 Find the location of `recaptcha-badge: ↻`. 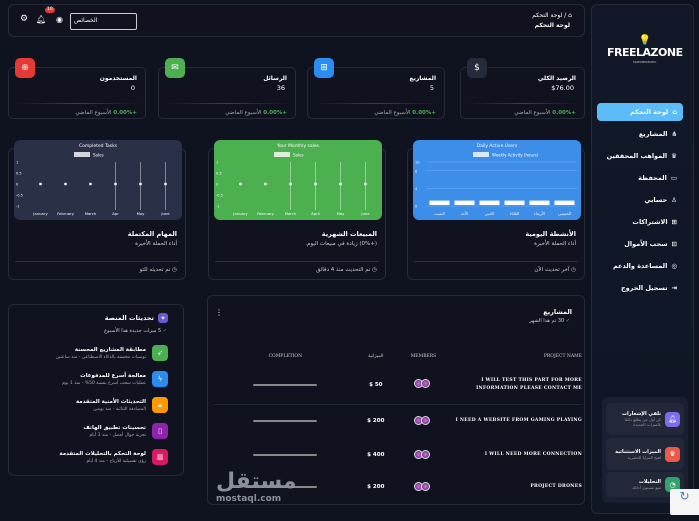

recaptcha-badge: ↻ is located at coordinates (684, 502).